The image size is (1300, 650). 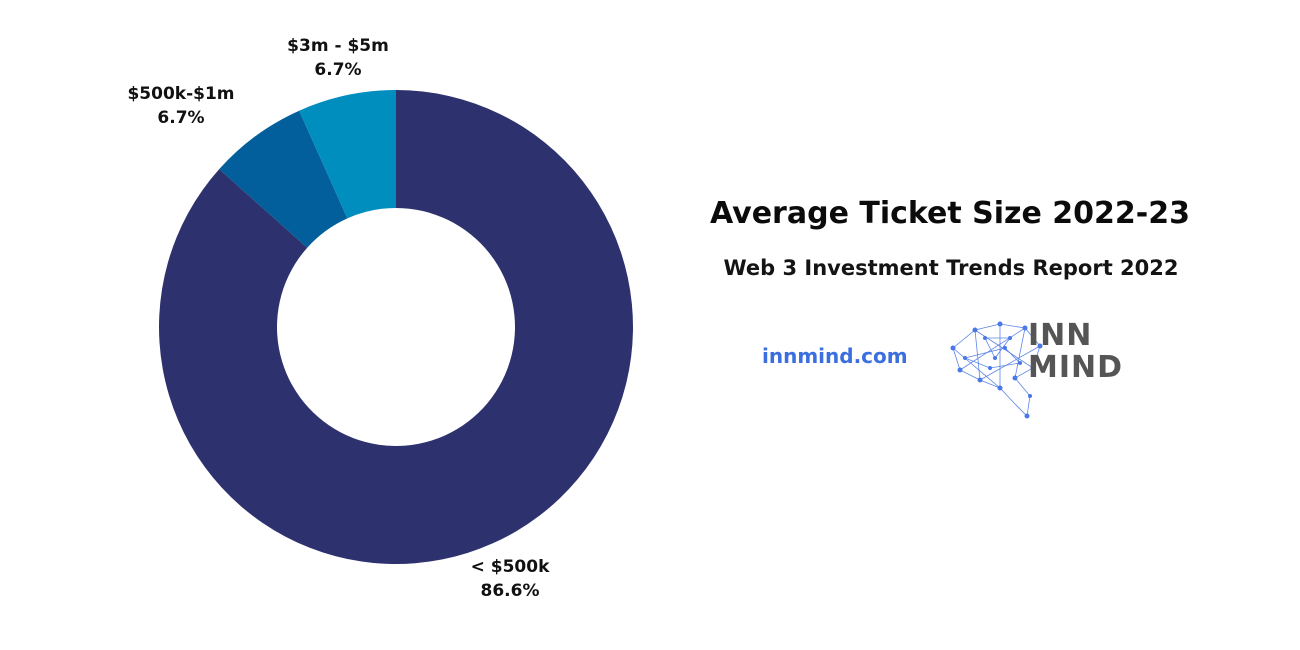 What do you see at coordinates (510, 567) in the screenshot?
I see `slice-category-under-500k: < $500k` at bounding box center [510, 567].